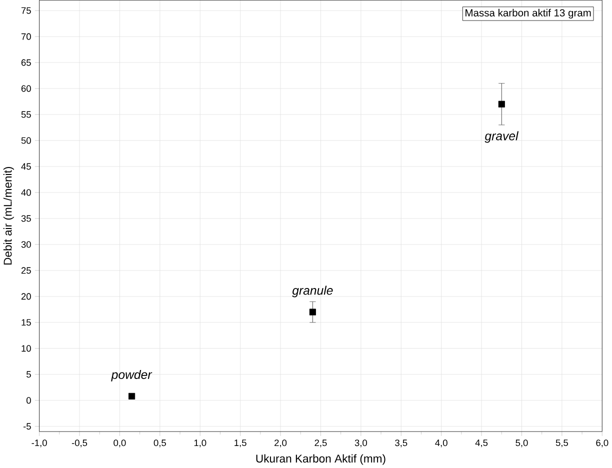 The height and width of the screenshot is (468, 612). I want to click on x-tick-label: 2,5, so click(320, 443).